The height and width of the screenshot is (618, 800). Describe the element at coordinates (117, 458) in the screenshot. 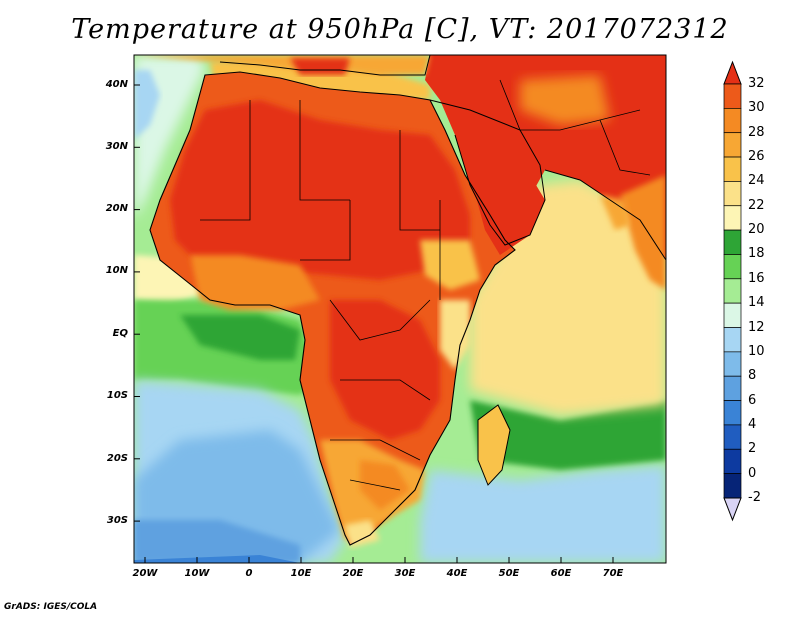

I see `lat-label: 20S` at that location.